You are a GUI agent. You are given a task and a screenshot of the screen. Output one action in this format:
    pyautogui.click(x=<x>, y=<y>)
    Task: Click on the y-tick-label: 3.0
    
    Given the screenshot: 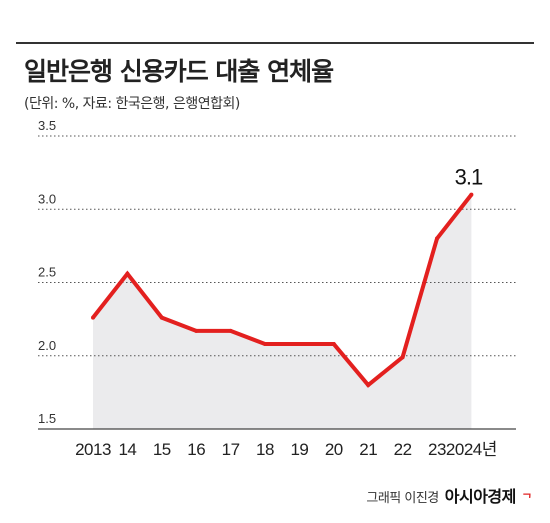 What is the action you would take?
    pyautogui.click(x=47, y=198)
    